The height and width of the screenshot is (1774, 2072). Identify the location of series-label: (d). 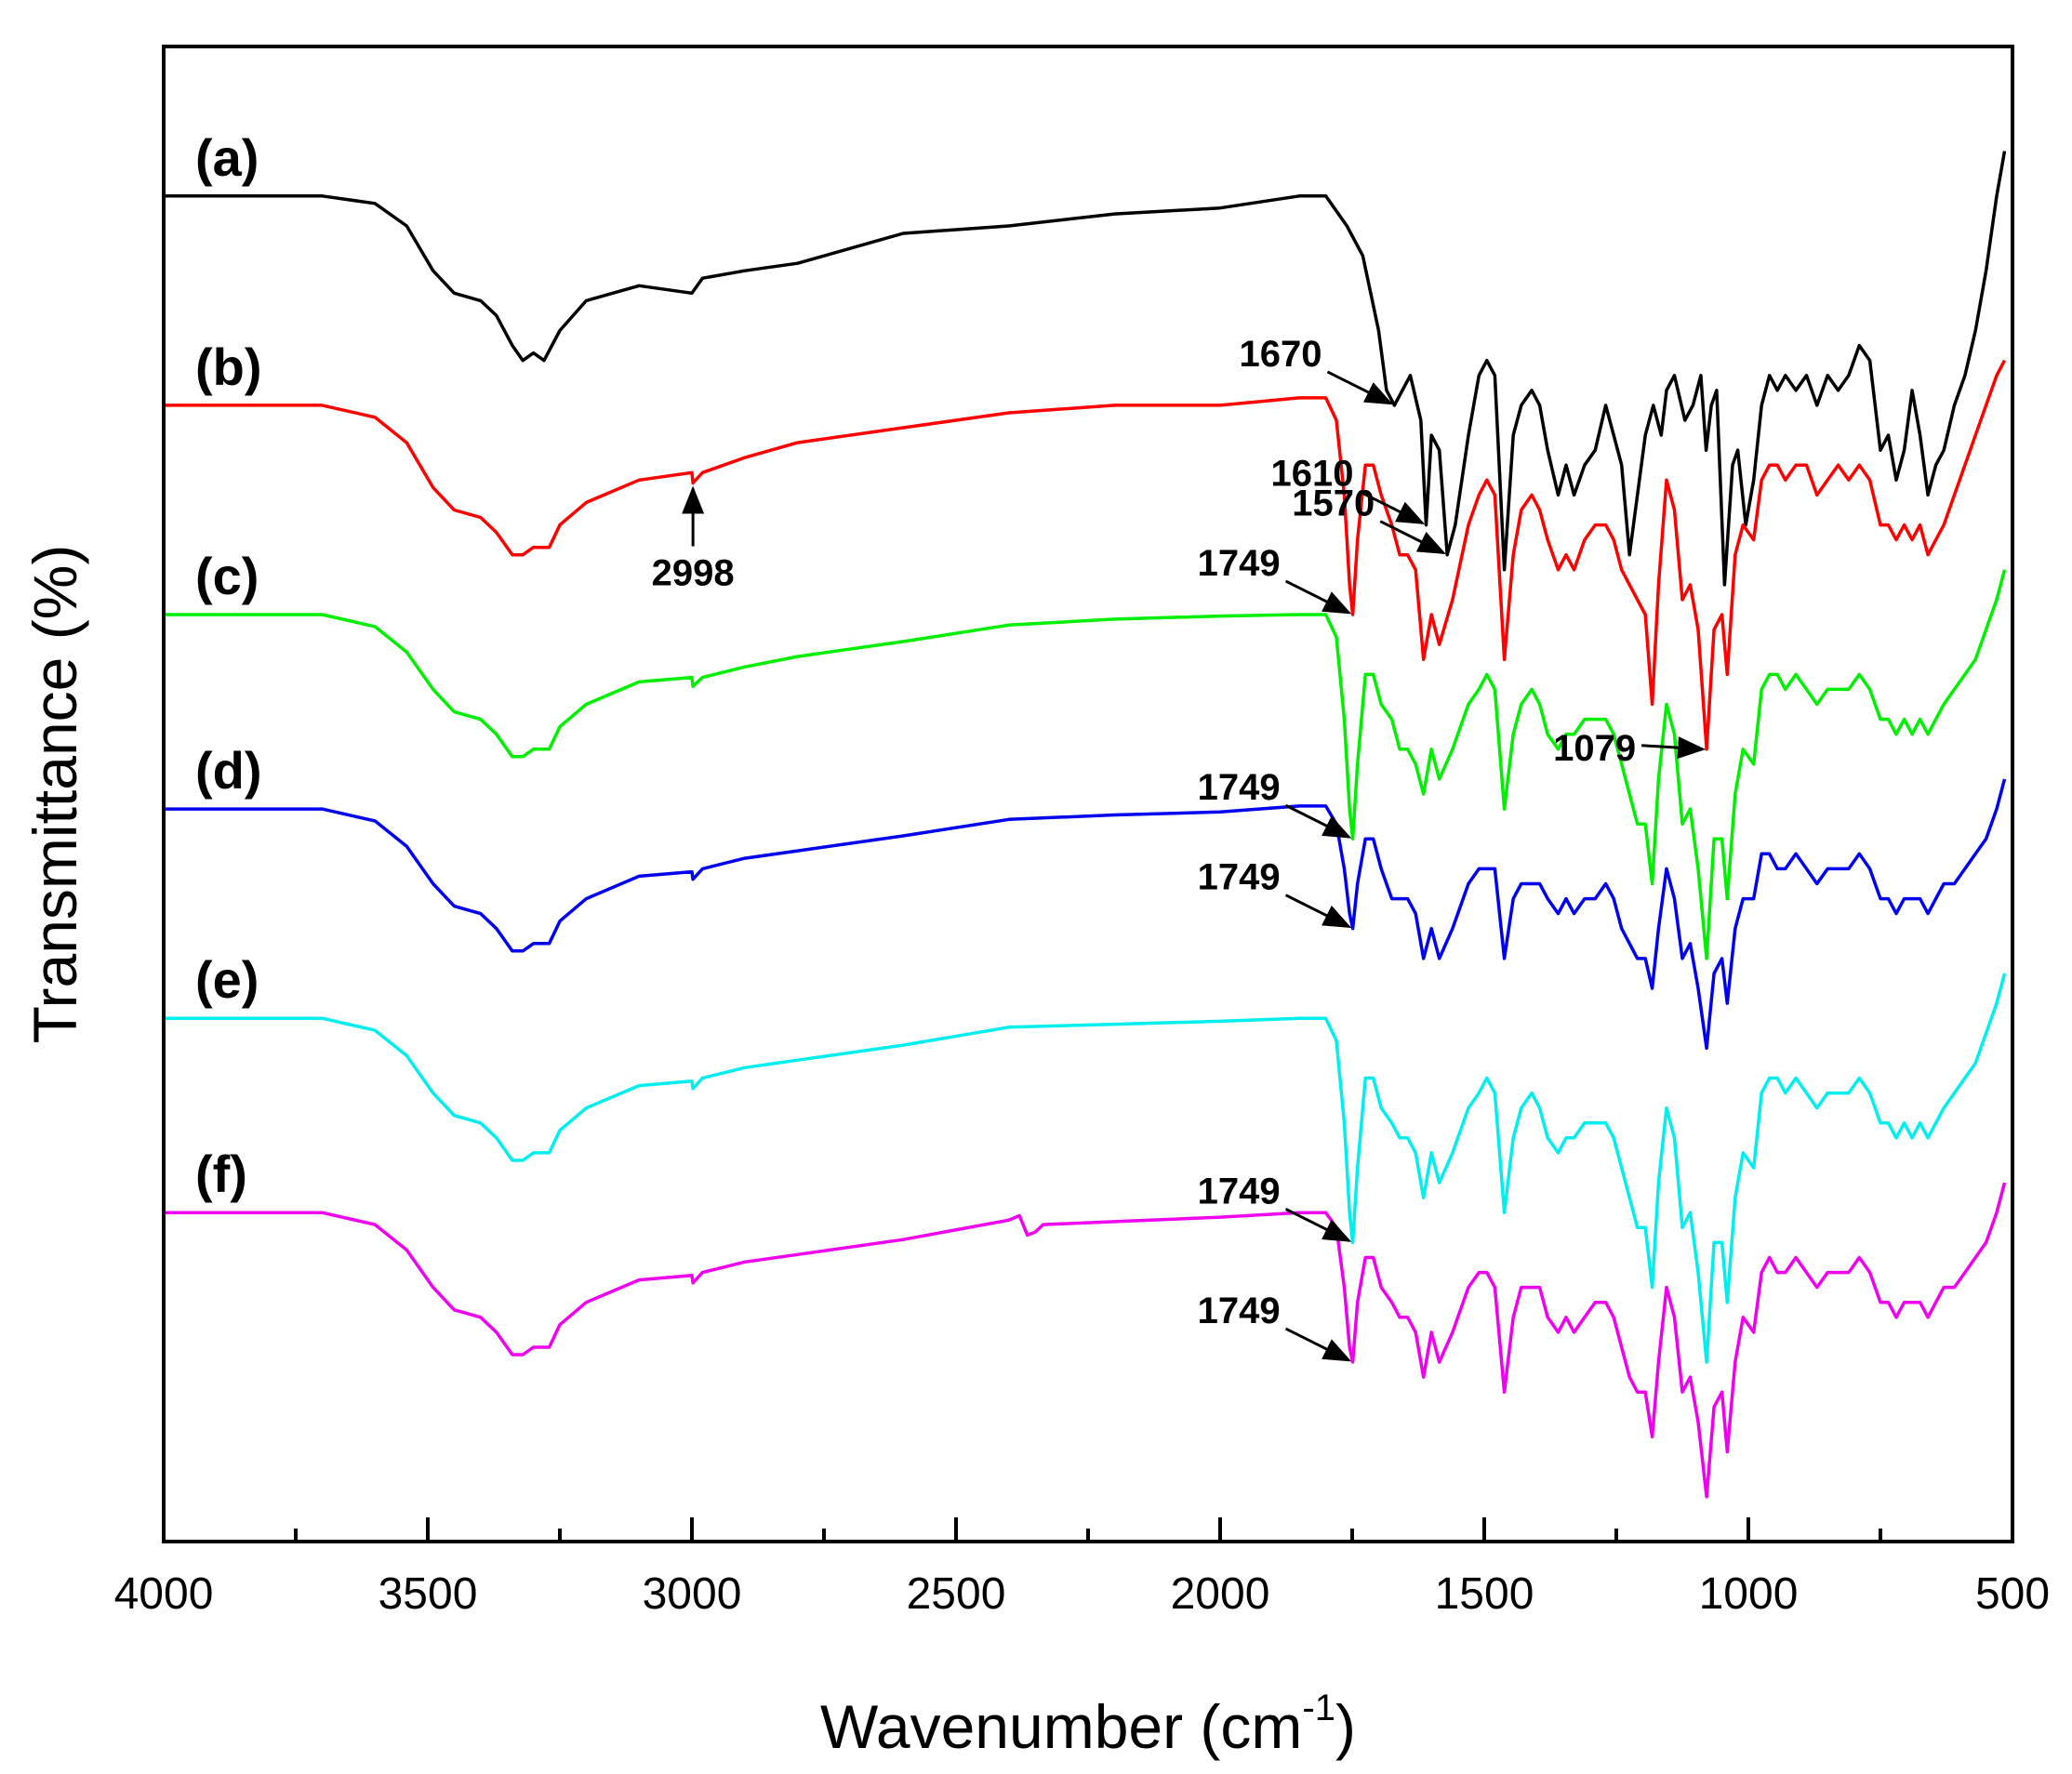
(228, 771).